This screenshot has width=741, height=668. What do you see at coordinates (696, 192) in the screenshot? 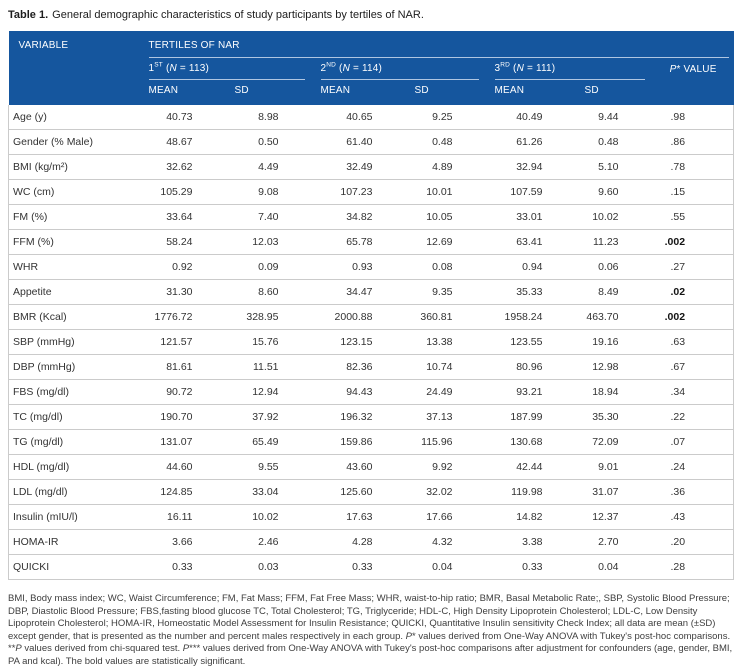
I see `p-value-cell: .15` at bounding box center [696, 192].